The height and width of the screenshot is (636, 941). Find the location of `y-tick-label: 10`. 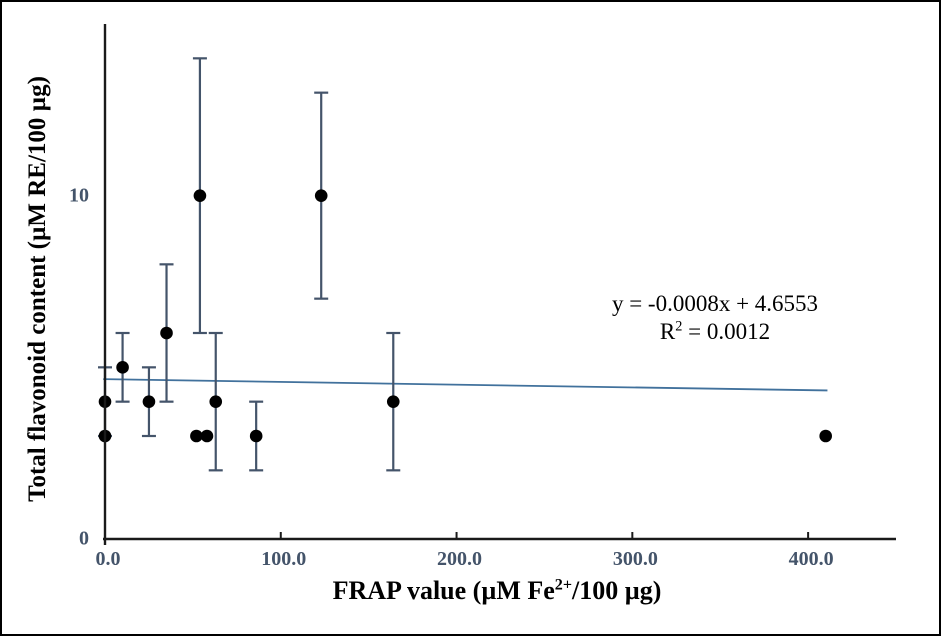

y-tick-label: 10 is located at coordinates (79, 195).